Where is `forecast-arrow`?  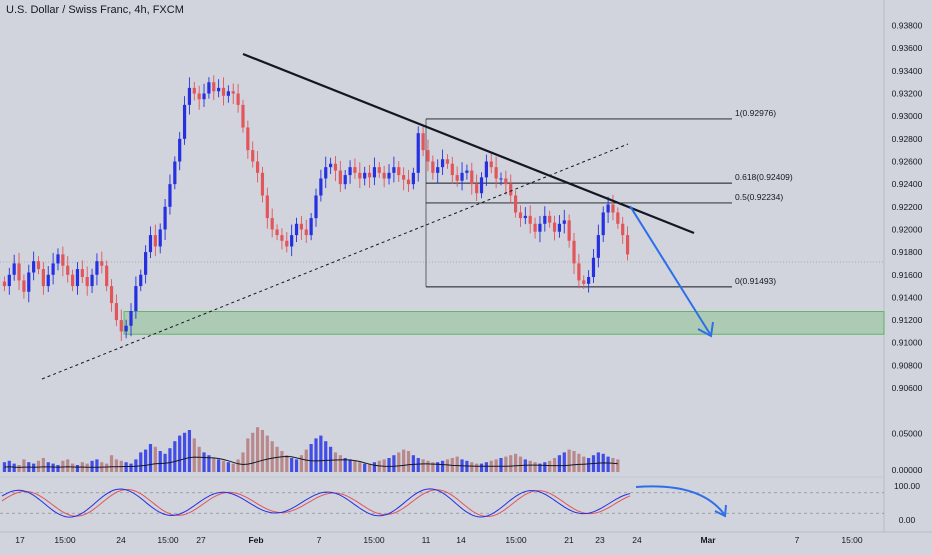 forecast-arrow is located at coordinates (670, 270).